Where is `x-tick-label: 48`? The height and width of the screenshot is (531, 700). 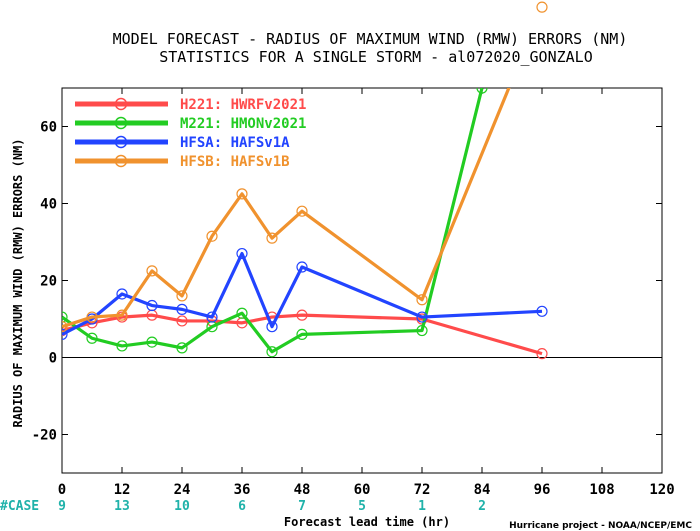 x-tick-label: 48 is located at coordinates (302, 490).